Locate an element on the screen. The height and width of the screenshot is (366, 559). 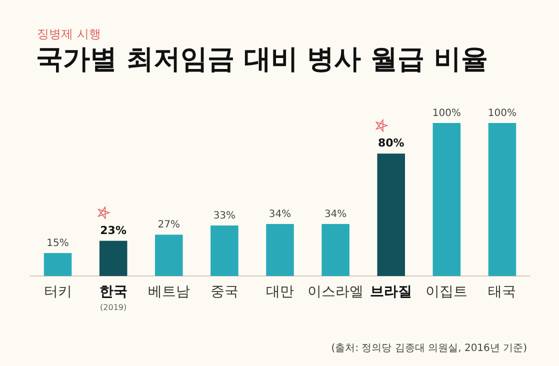
x-tick-label: 이스라엘 is located at coordinates (336, 292).